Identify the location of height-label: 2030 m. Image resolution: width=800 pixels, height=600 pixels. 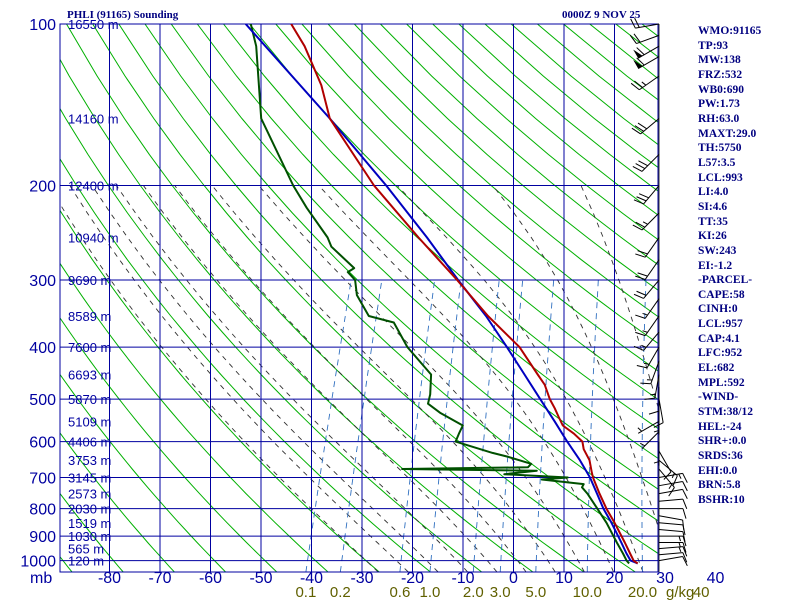
(89, 509).